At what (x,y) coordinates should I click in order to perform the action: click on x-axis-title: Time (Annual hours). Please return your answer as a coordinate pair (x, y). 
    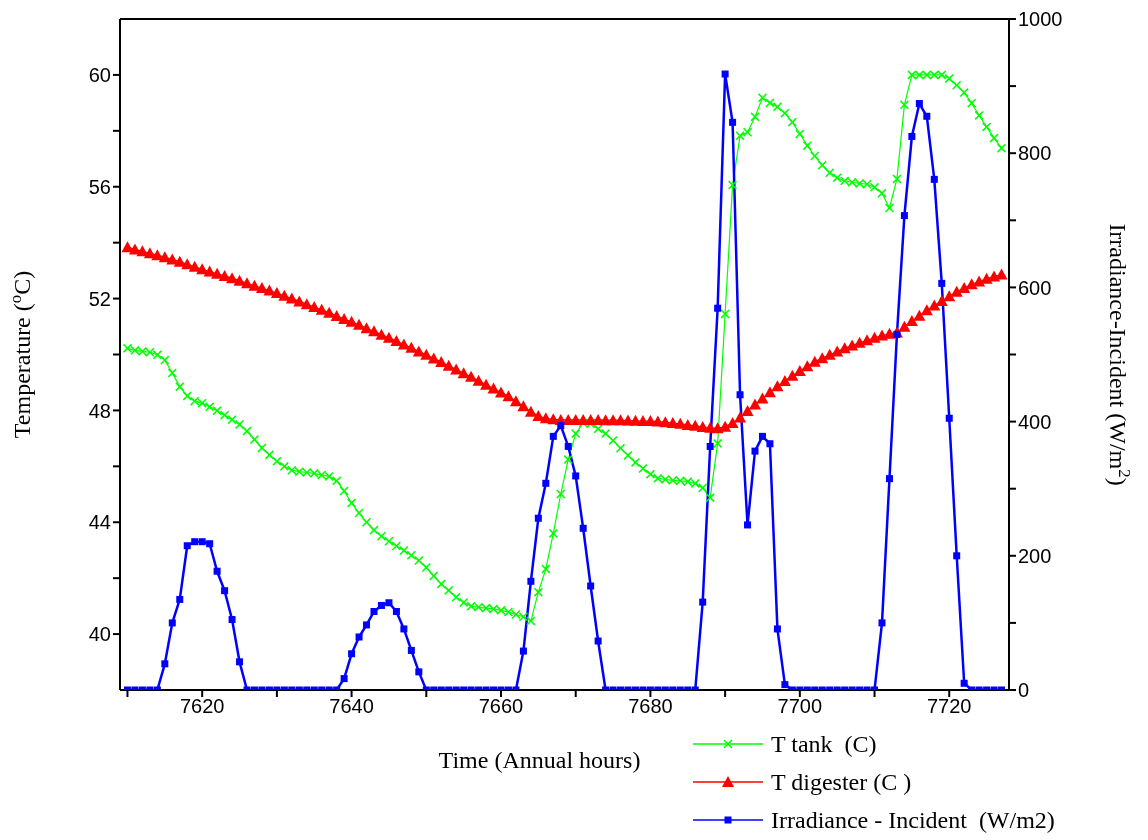
    Looking at the image, I should click on (539, 760).